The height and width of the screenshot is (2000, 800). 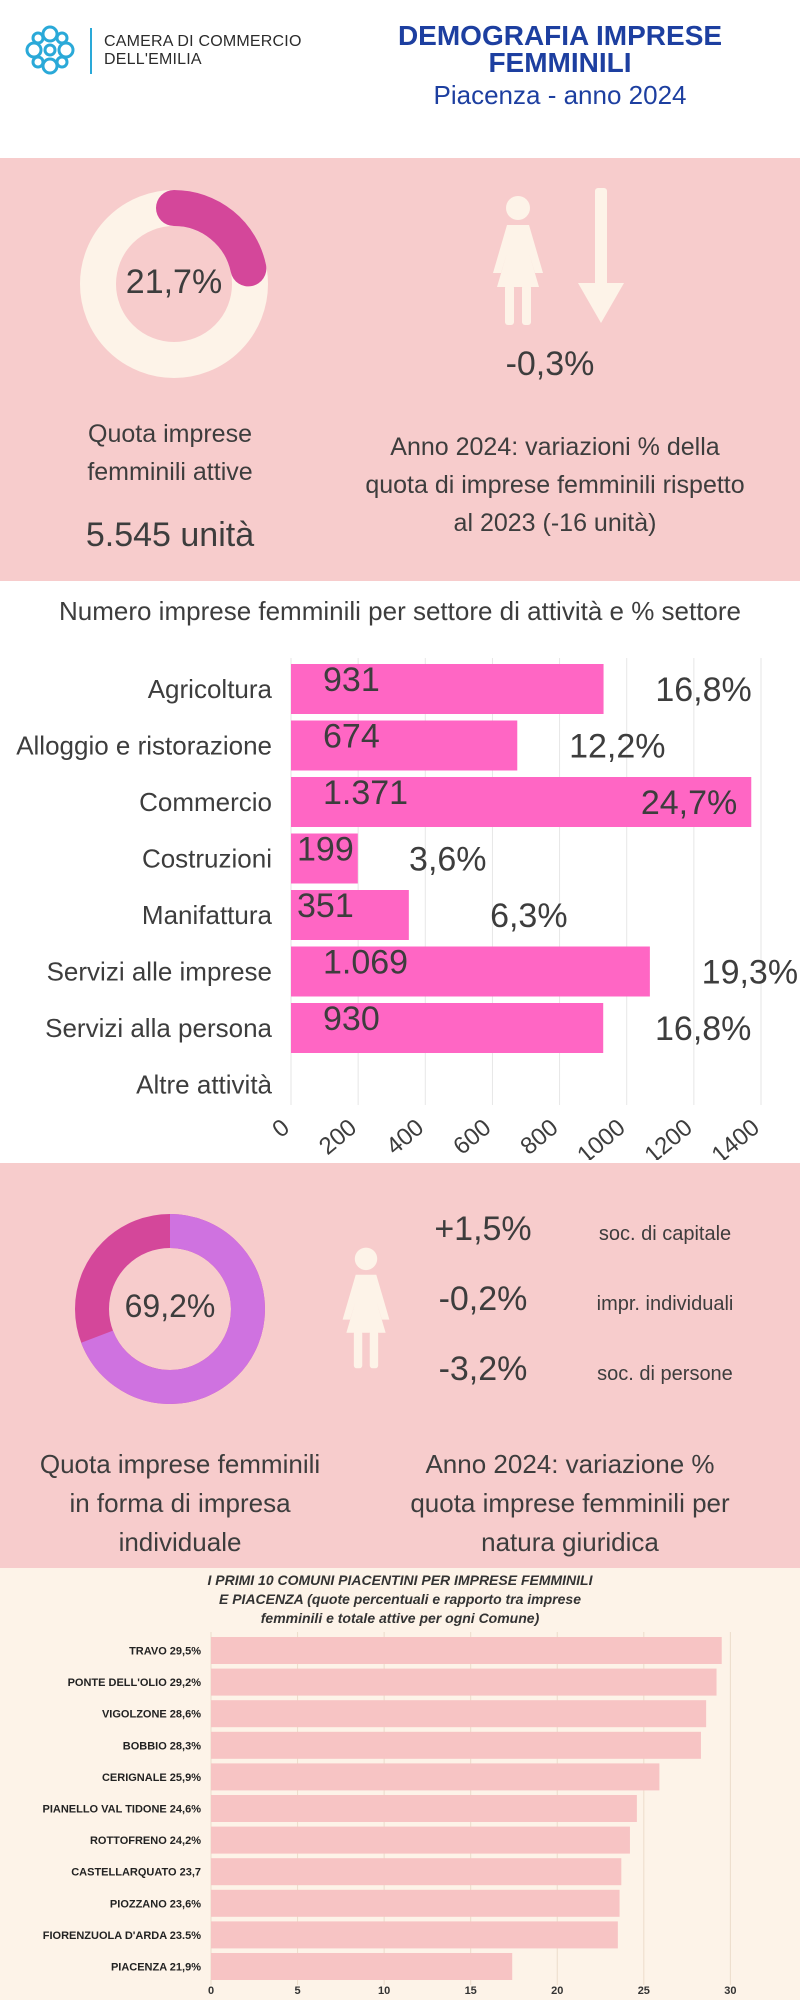 I want to click on legal-variation-persons: -3,2%, so click(x=483, y=1369).